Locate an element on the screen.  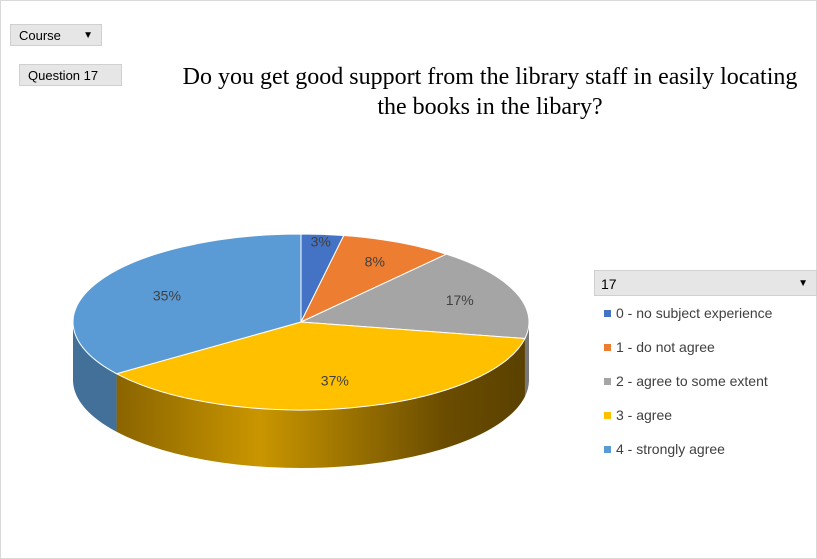
pie-data-labels: 3% 8% 17% 37% 35% is located at coordinates (313, 310).